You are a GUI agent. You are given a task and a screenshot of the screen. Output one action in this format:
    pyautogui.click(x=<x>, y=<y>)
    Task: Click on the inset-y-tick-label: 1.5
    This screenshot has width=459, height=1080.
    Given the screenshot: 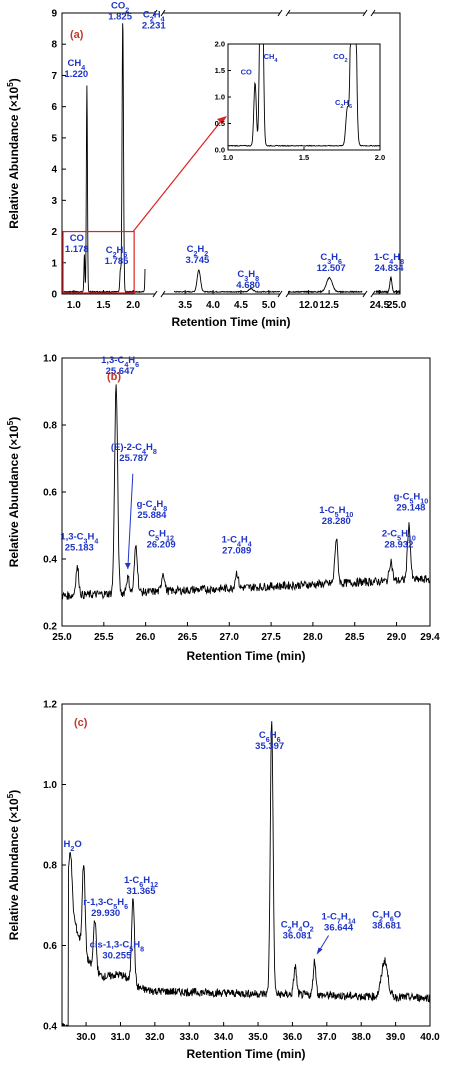 What is the action you would take?
    pyautogui.click(x=220, y=70)
    